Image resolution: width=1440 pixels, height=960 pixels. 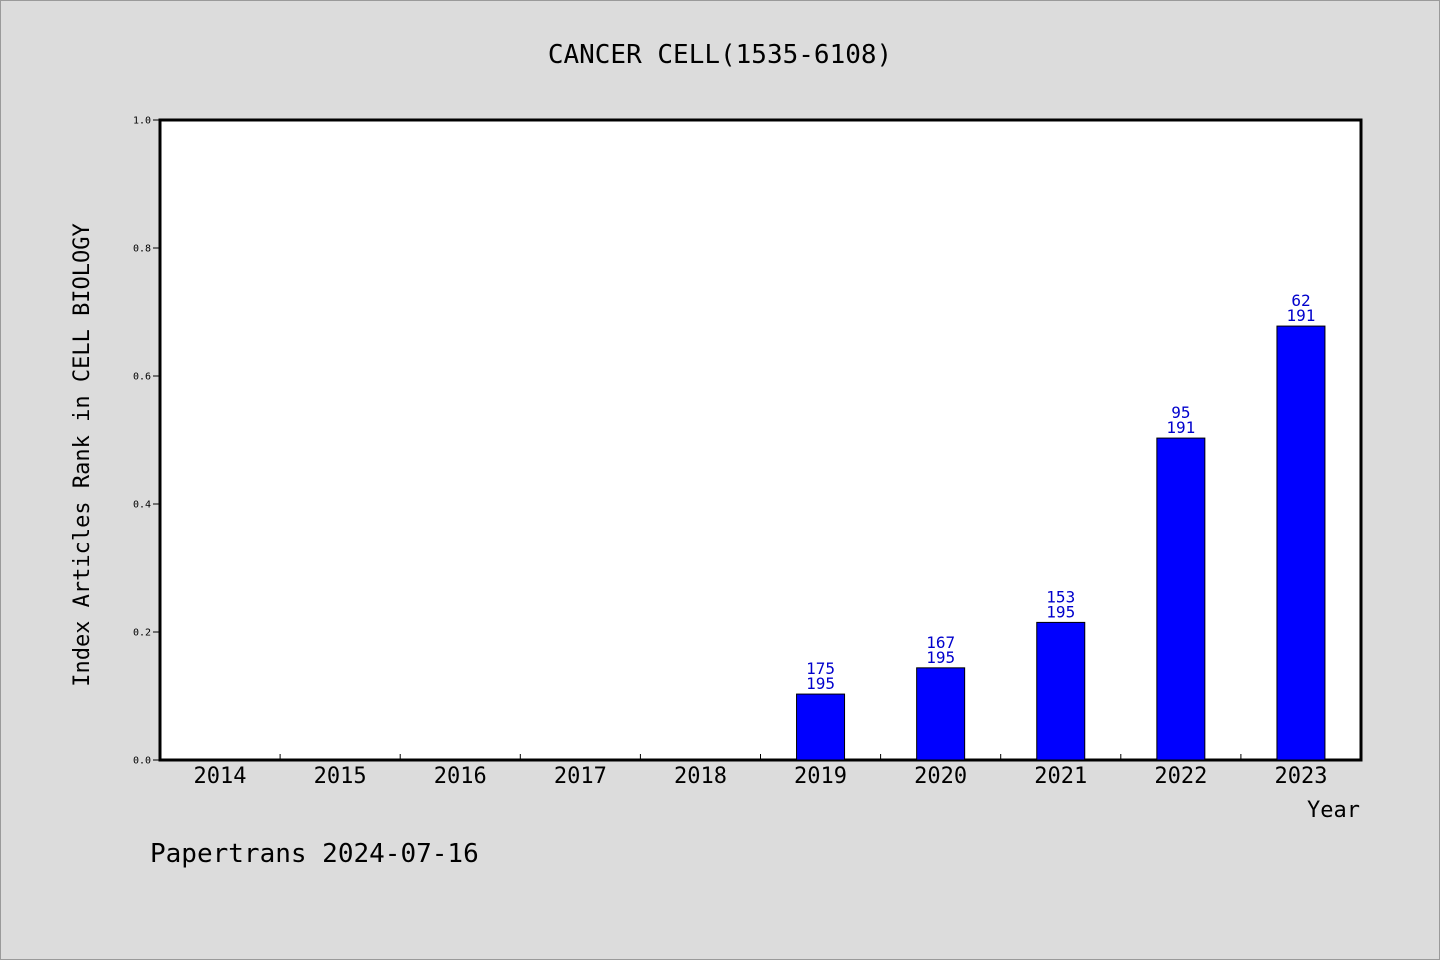 I want to click on y-axis: 0.0 0.2 0.4 0.6 0.8 1.0, so click(x=146, y=441).